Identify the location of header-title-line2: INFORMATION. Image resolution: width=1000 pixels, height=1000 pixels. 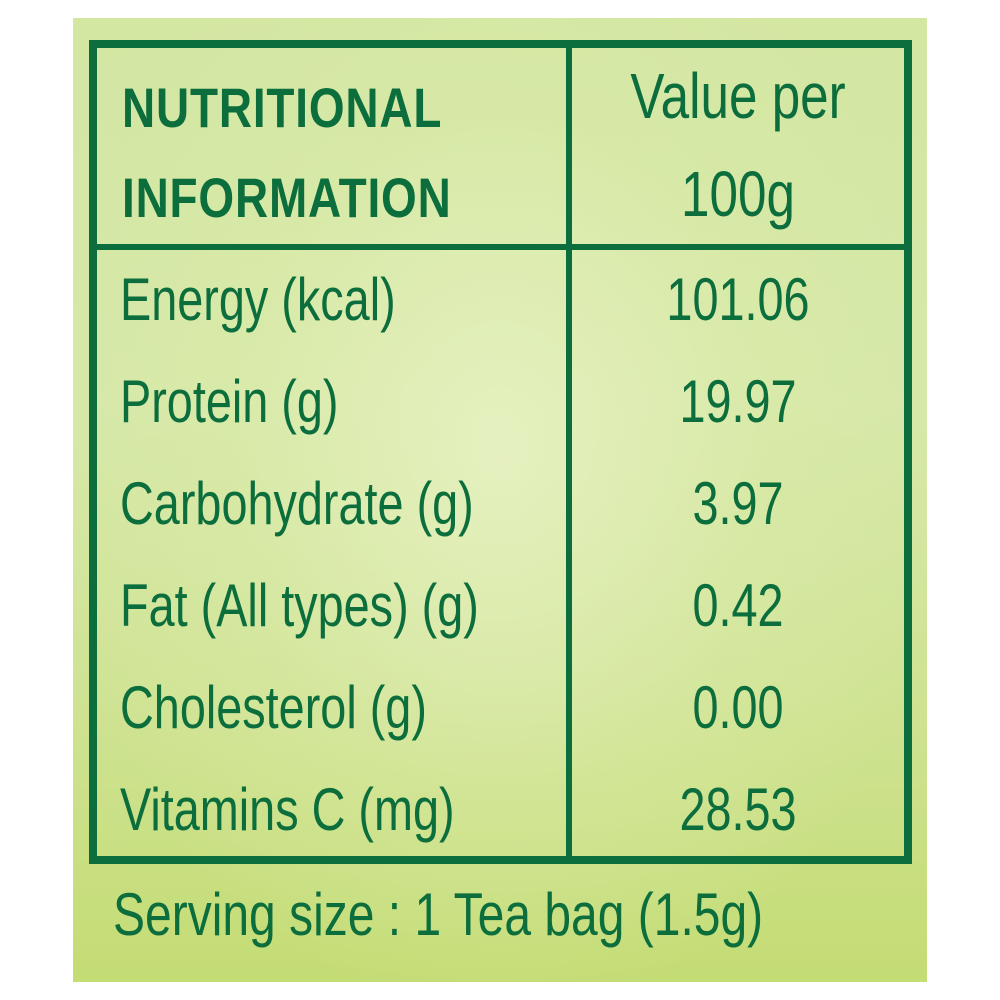
(287, 197).